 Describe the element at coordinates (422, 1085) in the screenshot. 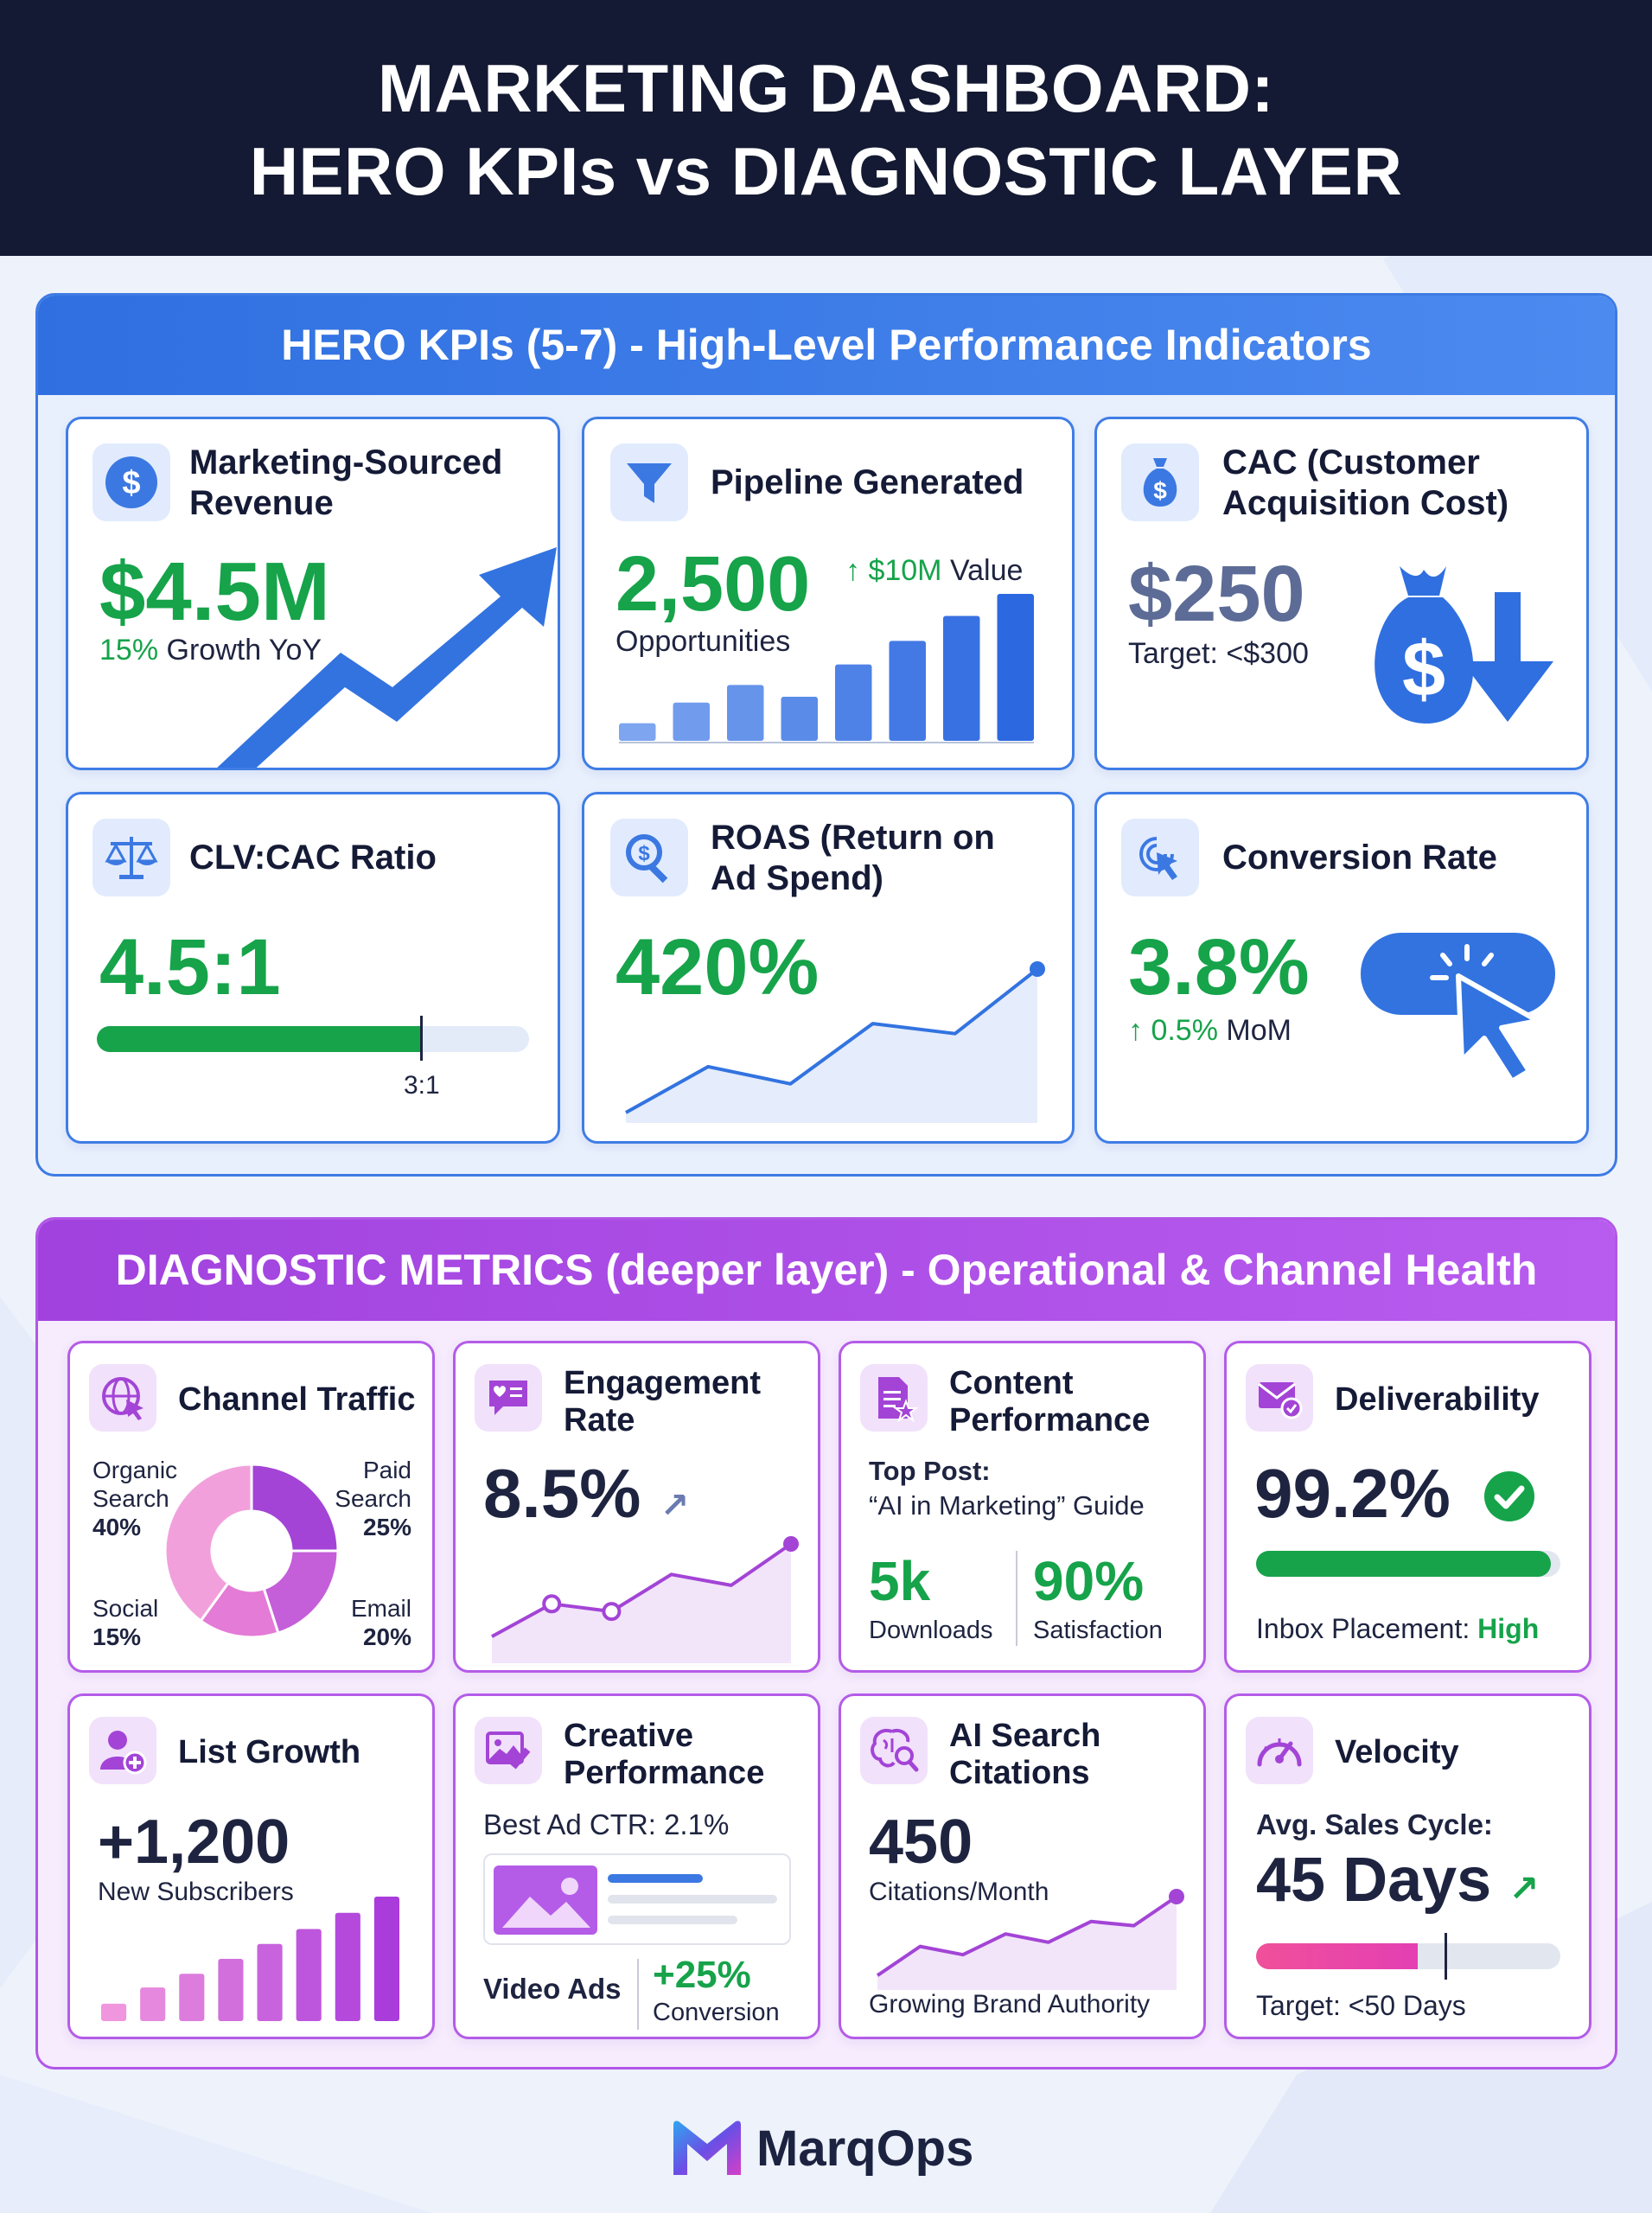

I see `clv-target-label: 3:1` at that location.